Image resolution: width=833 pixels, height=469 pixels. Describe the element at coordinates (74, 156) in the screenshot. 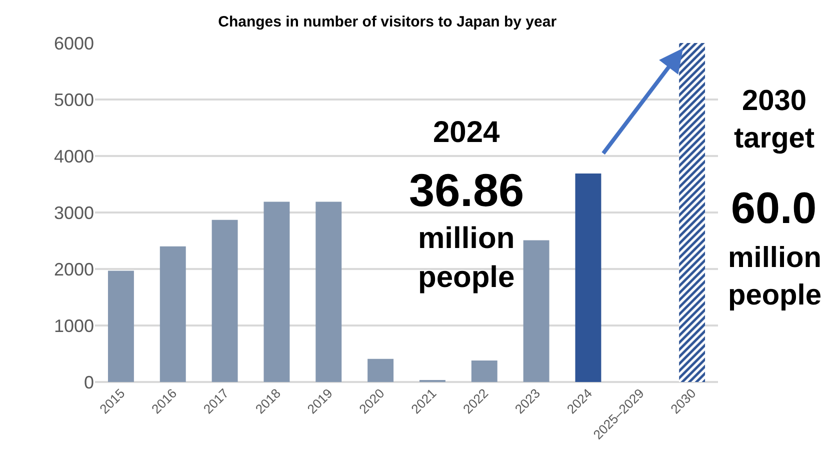

I see `y-tick-label: 4000` at that location.